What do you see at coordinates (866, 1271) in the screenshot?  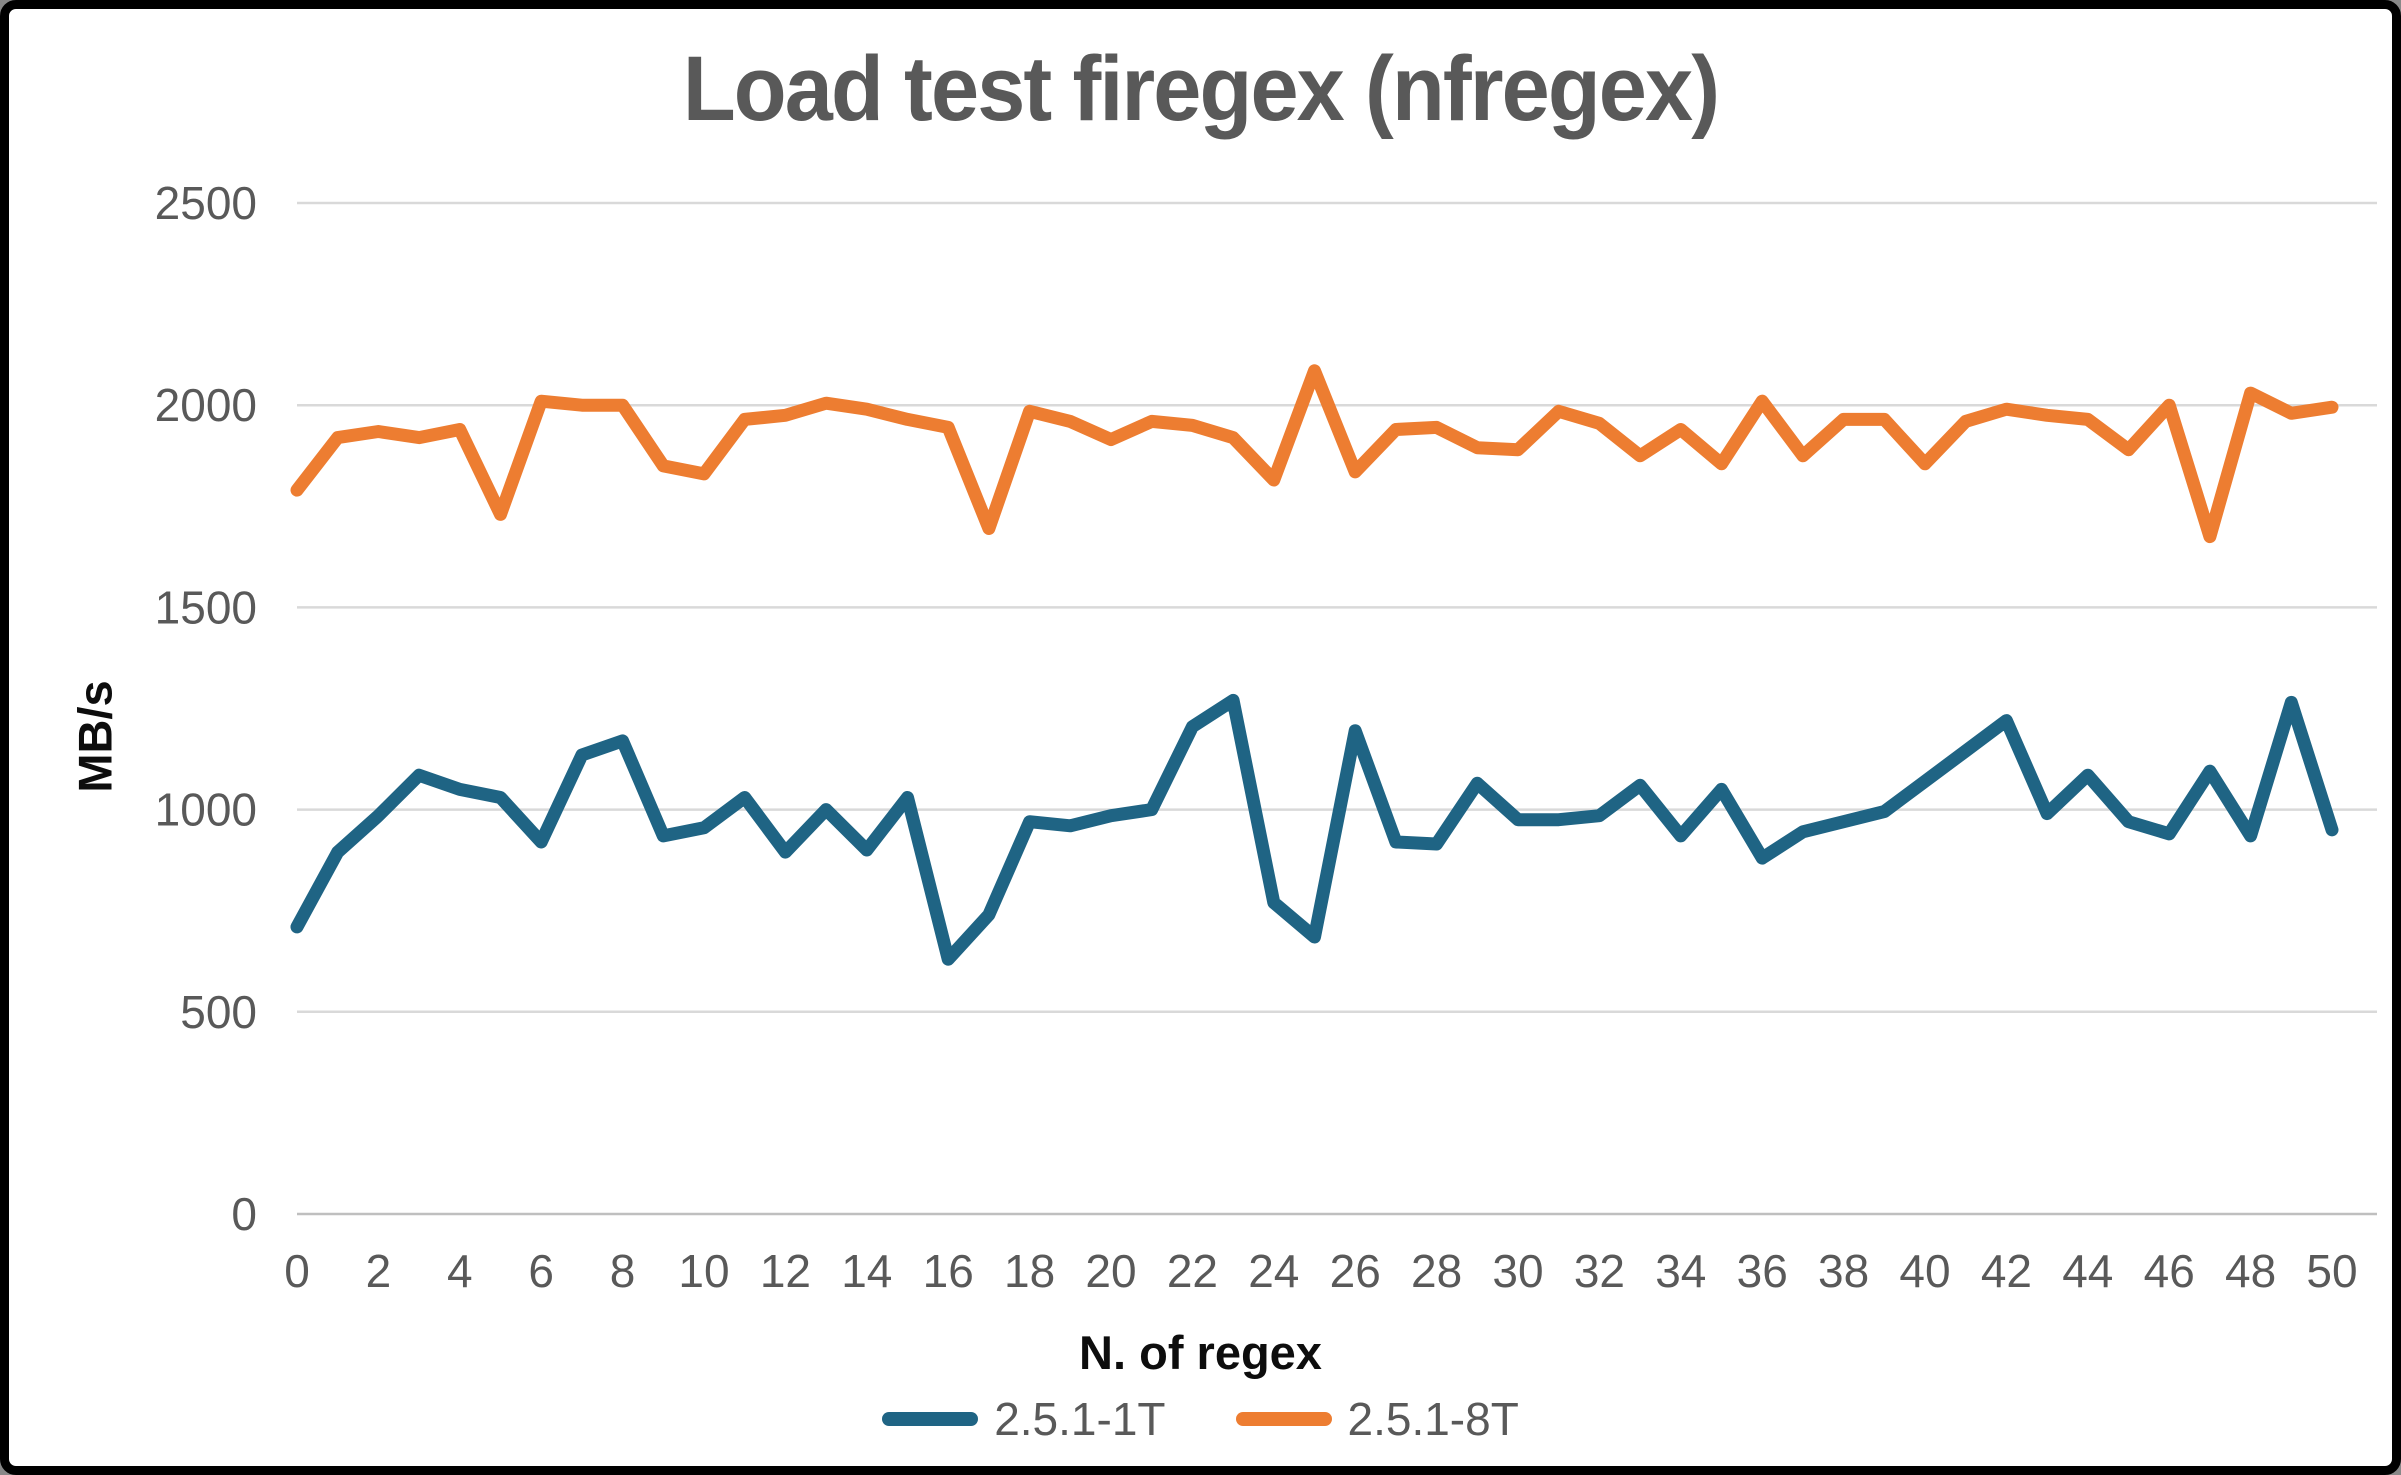 I see `x-tick-label-14: 14` at bounding box center [866, 1271].